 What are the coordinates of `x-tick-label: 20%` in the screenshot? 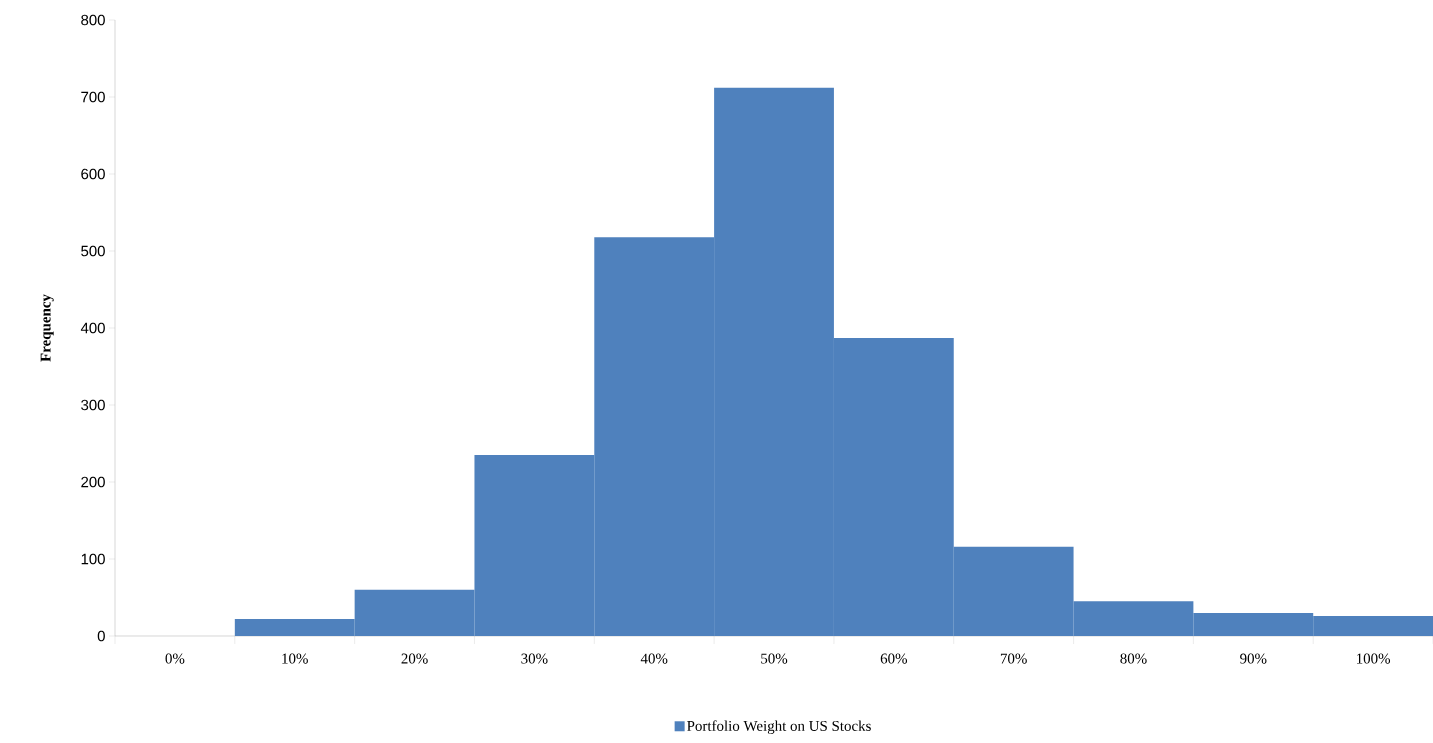 It's located at (414, 658).